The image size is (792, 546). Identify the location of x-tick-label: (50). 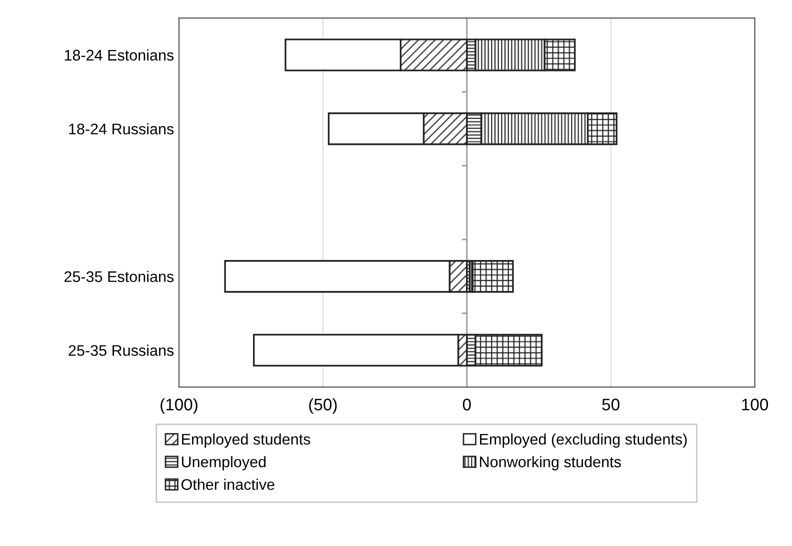
(323, 406).